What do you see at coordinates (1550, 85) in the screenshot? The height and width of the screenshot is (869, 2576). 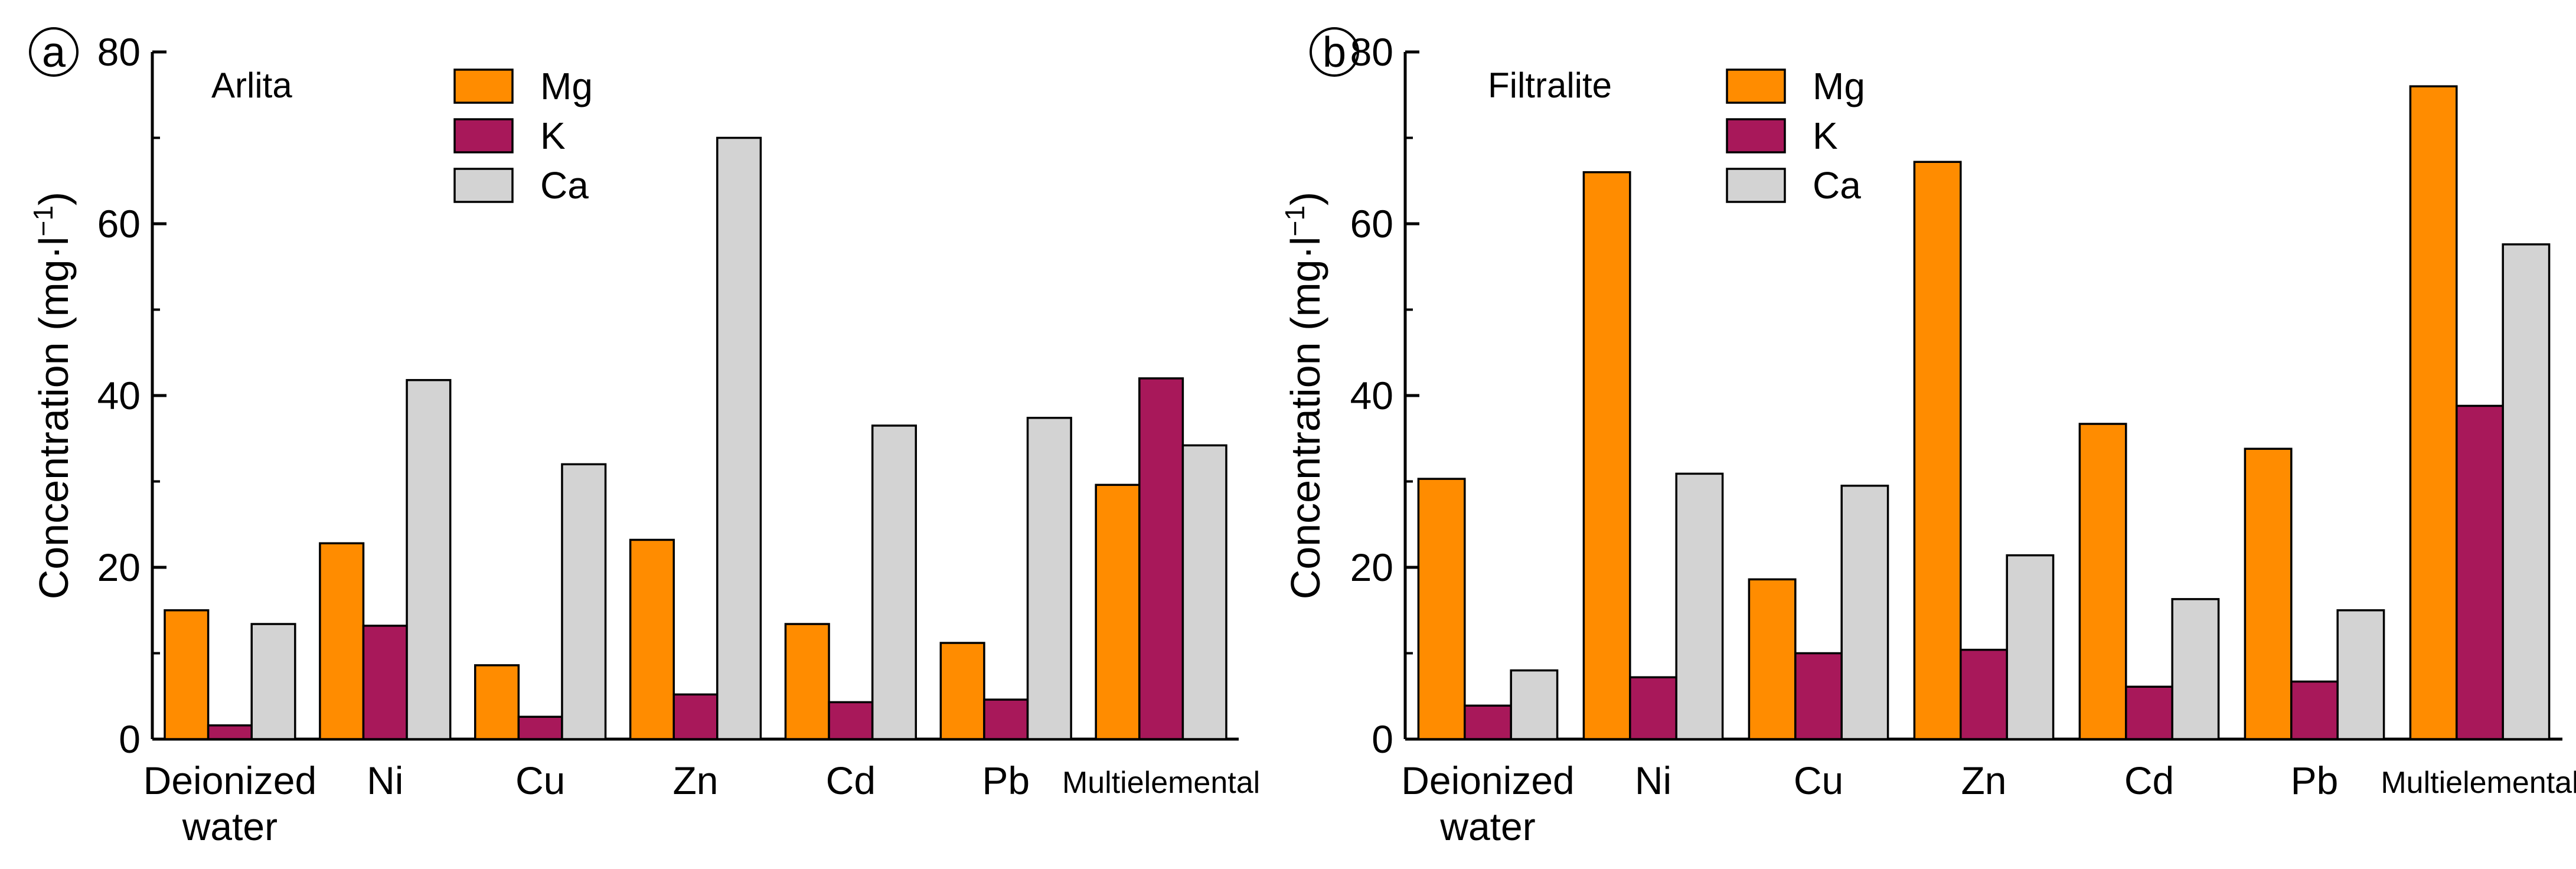 I see `panel-title: Filtralite` at bounding box center [1550, 85].